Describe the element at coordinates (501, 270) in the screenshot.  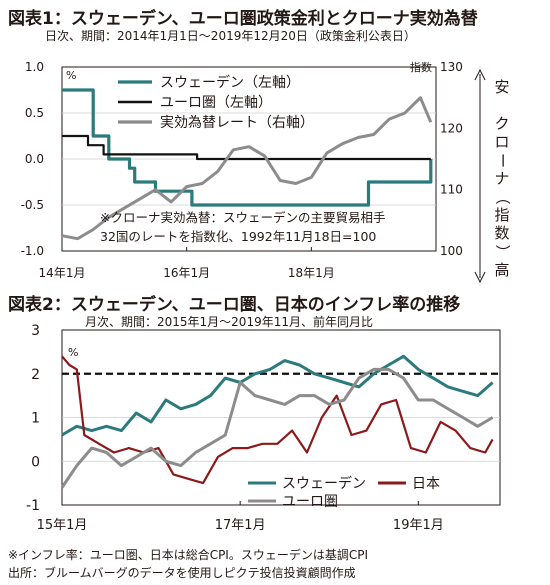
I see `chart1-note-strong: 高` at that location.